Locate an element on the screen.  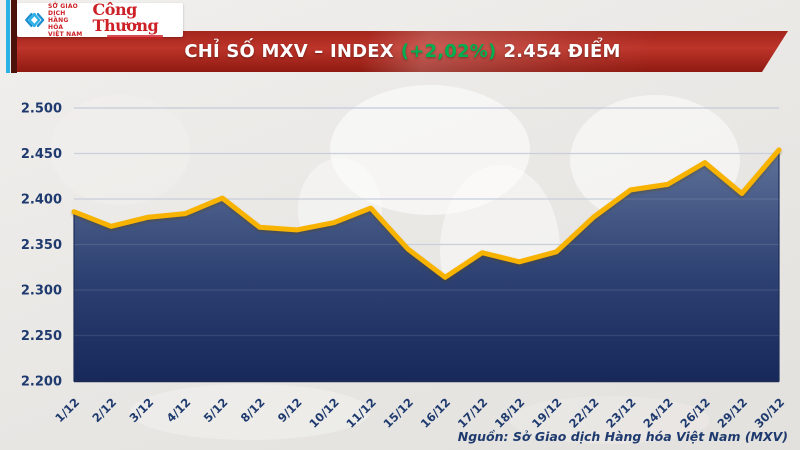
page-title: CHỈ SỐ MXV – INDEX (+2,02%) 2.454 ĐIỂM is located at coordinates (402, 51).